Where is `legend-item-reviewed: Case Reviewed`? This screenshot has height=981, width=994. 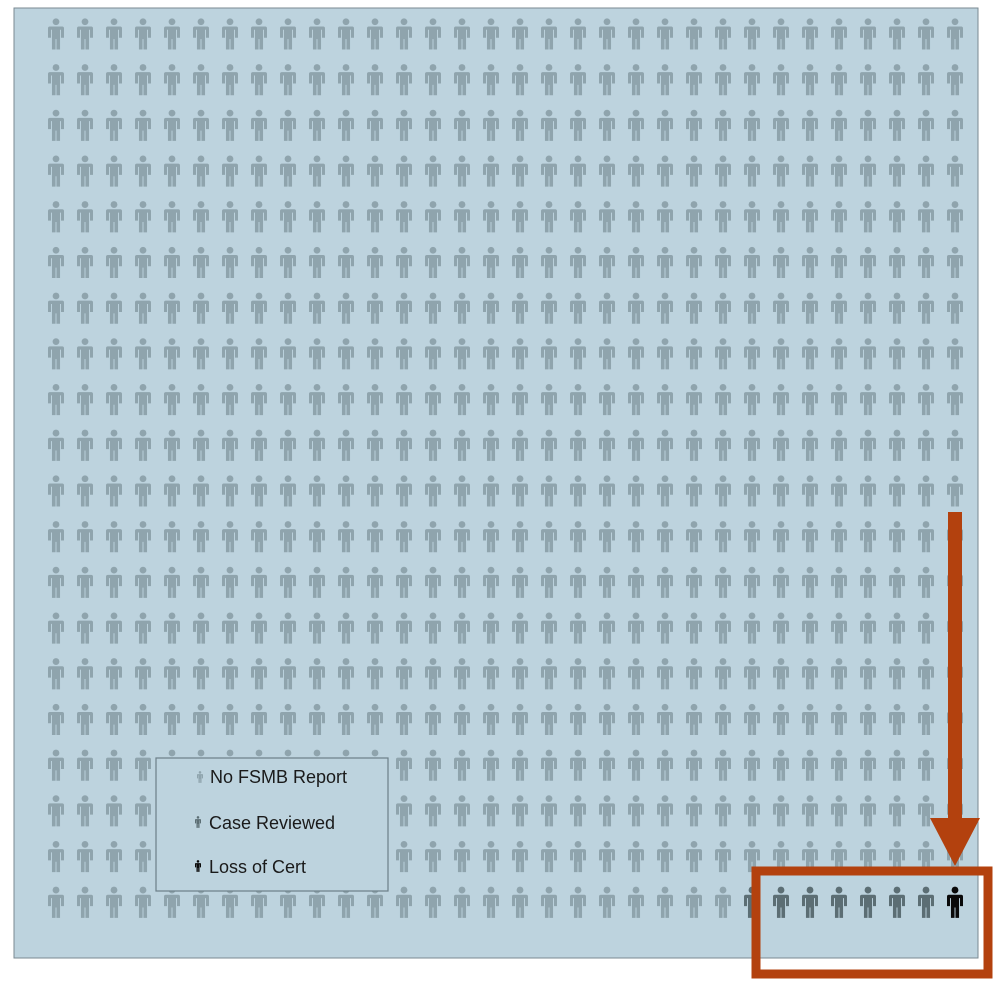
legend-item-reviewed: Case Reviewed is located at coordinates (265, 823).